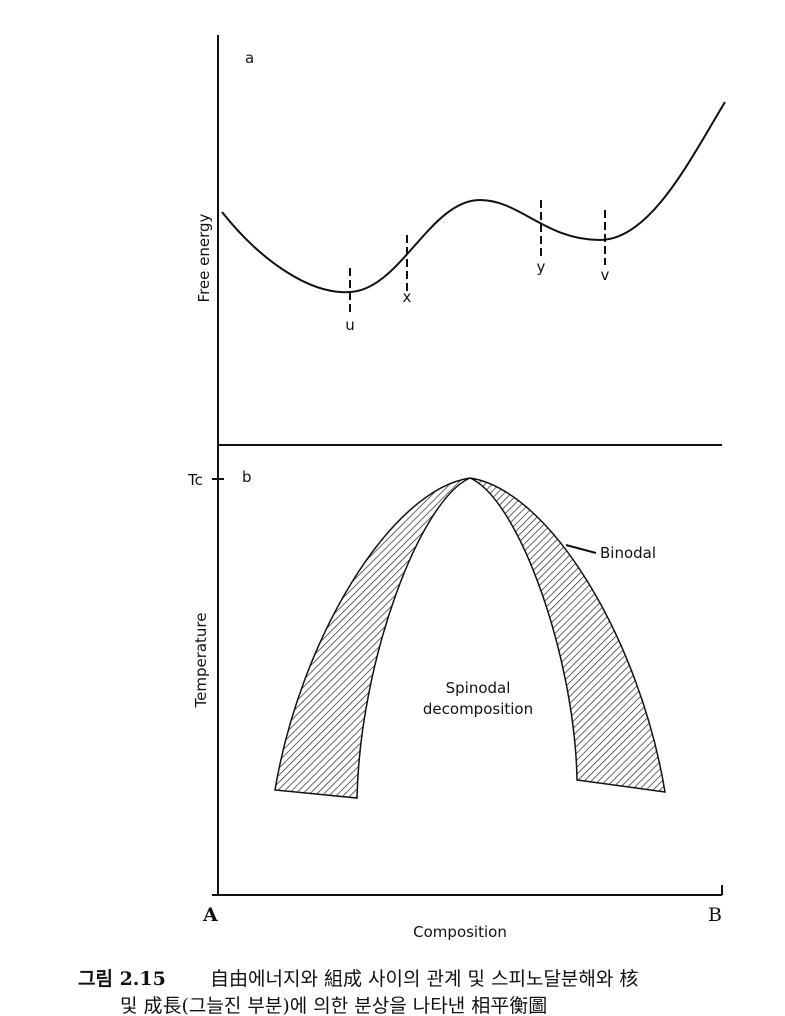  Describe the element at coordinates (249, 58) in the screenshot. I see `panel-label: a` at that location.